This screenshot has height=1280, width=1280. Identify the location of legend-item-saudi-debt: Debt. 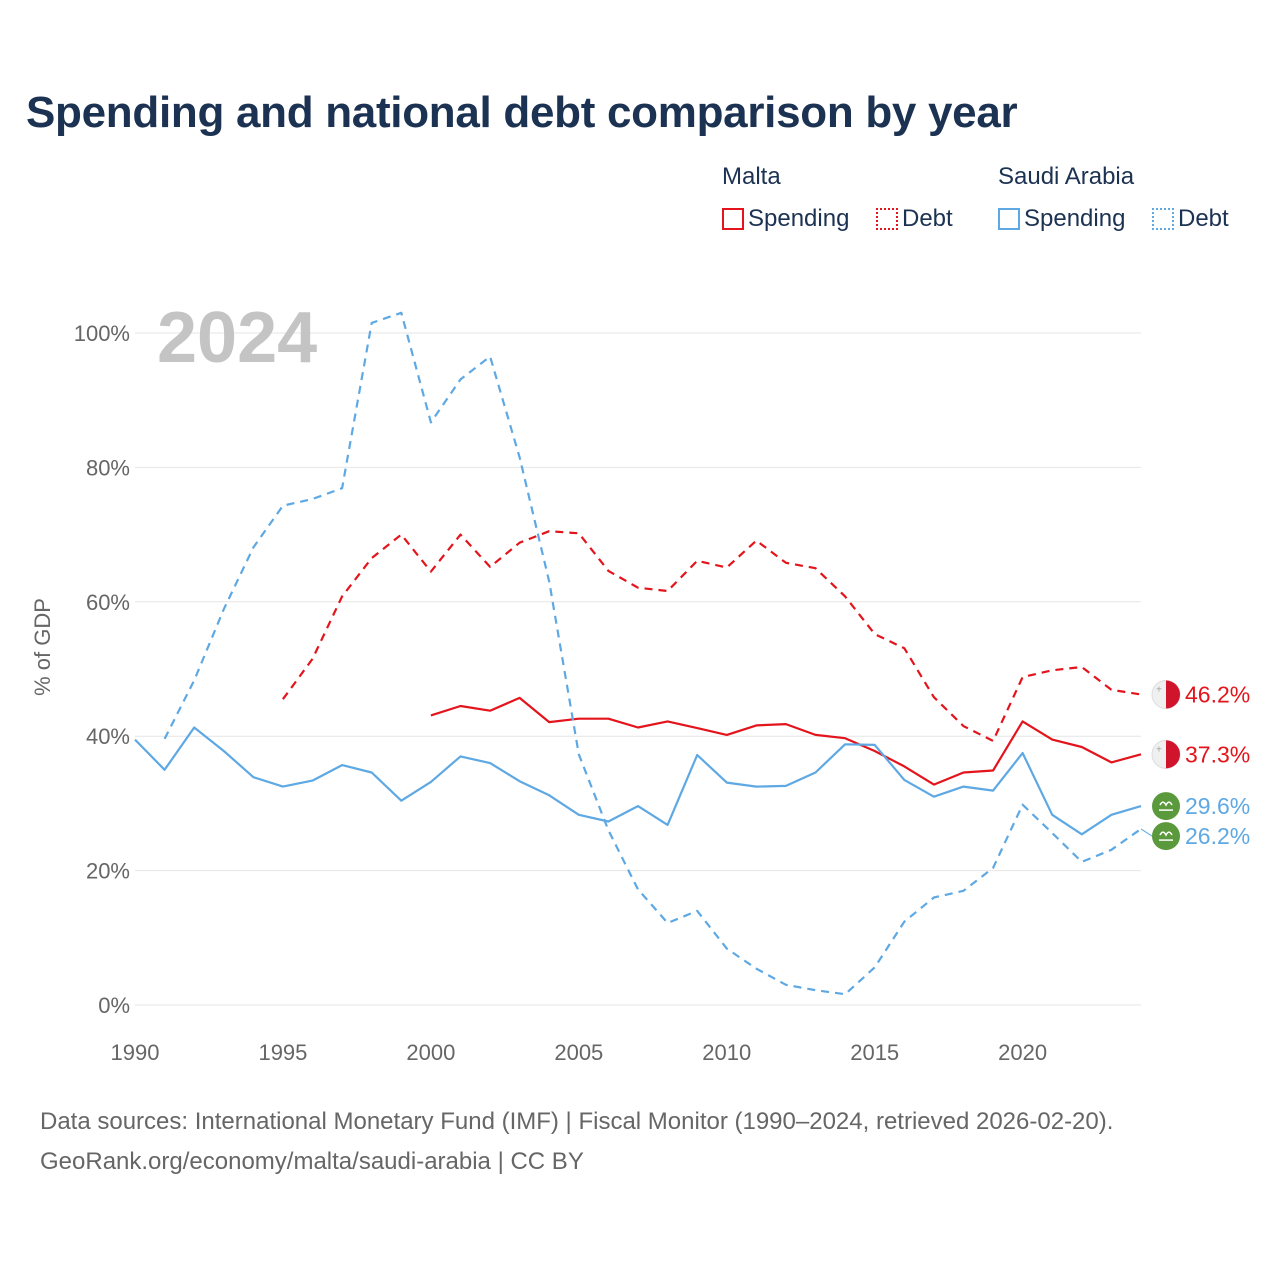
(1190, 219).